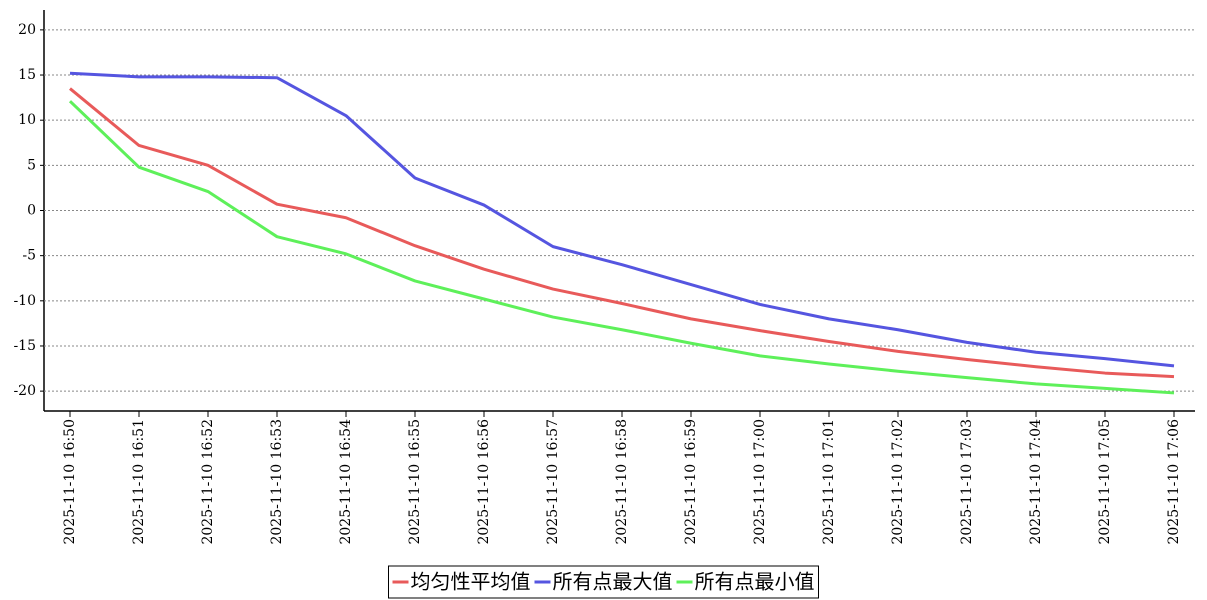 Image resolution: width=1207 pixels, height=600 pixels. What do you see at coordinates (346, 482) in the screenshot?
I see `x-tick-label: 2025-11-10 16:54` at bounding box center [346, 482].